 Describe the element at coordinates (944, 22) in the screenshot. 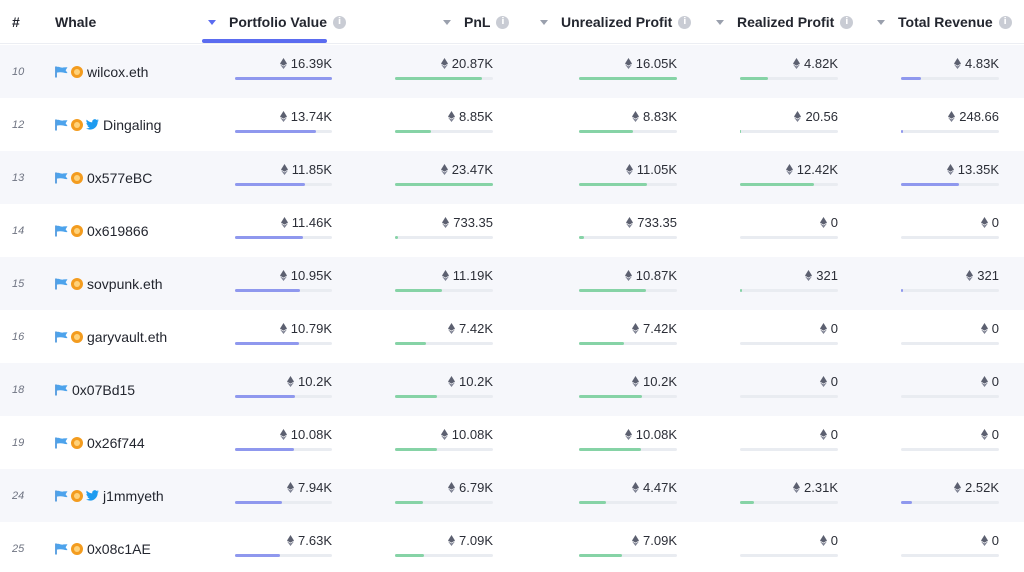

I see `header-total-revenue: Total Revenue i` at that location.